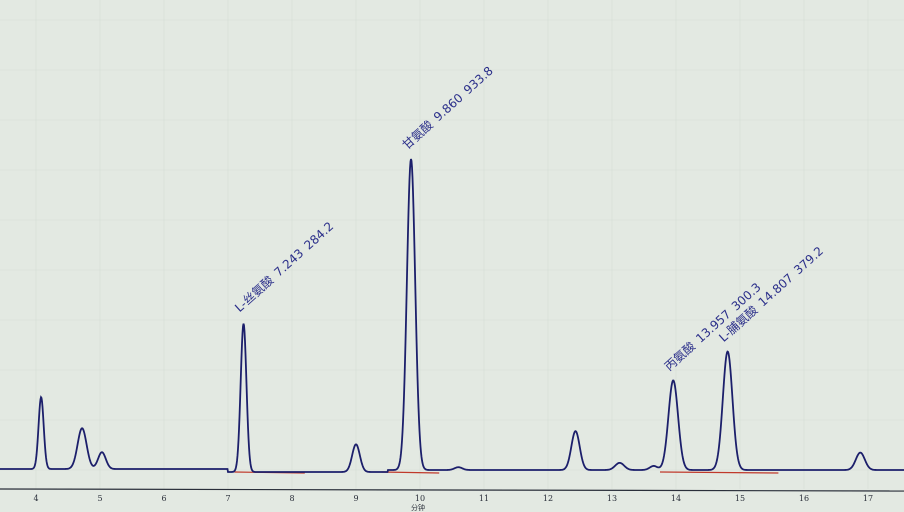 The image size is (904, 512). What do you see at coordinates (453, 498) in the screenshot?
I see `x-axis-ticks: 4 5 6 7 8 9 10 11 12 13 14 15 16 17` at bounding box center [453, 498].